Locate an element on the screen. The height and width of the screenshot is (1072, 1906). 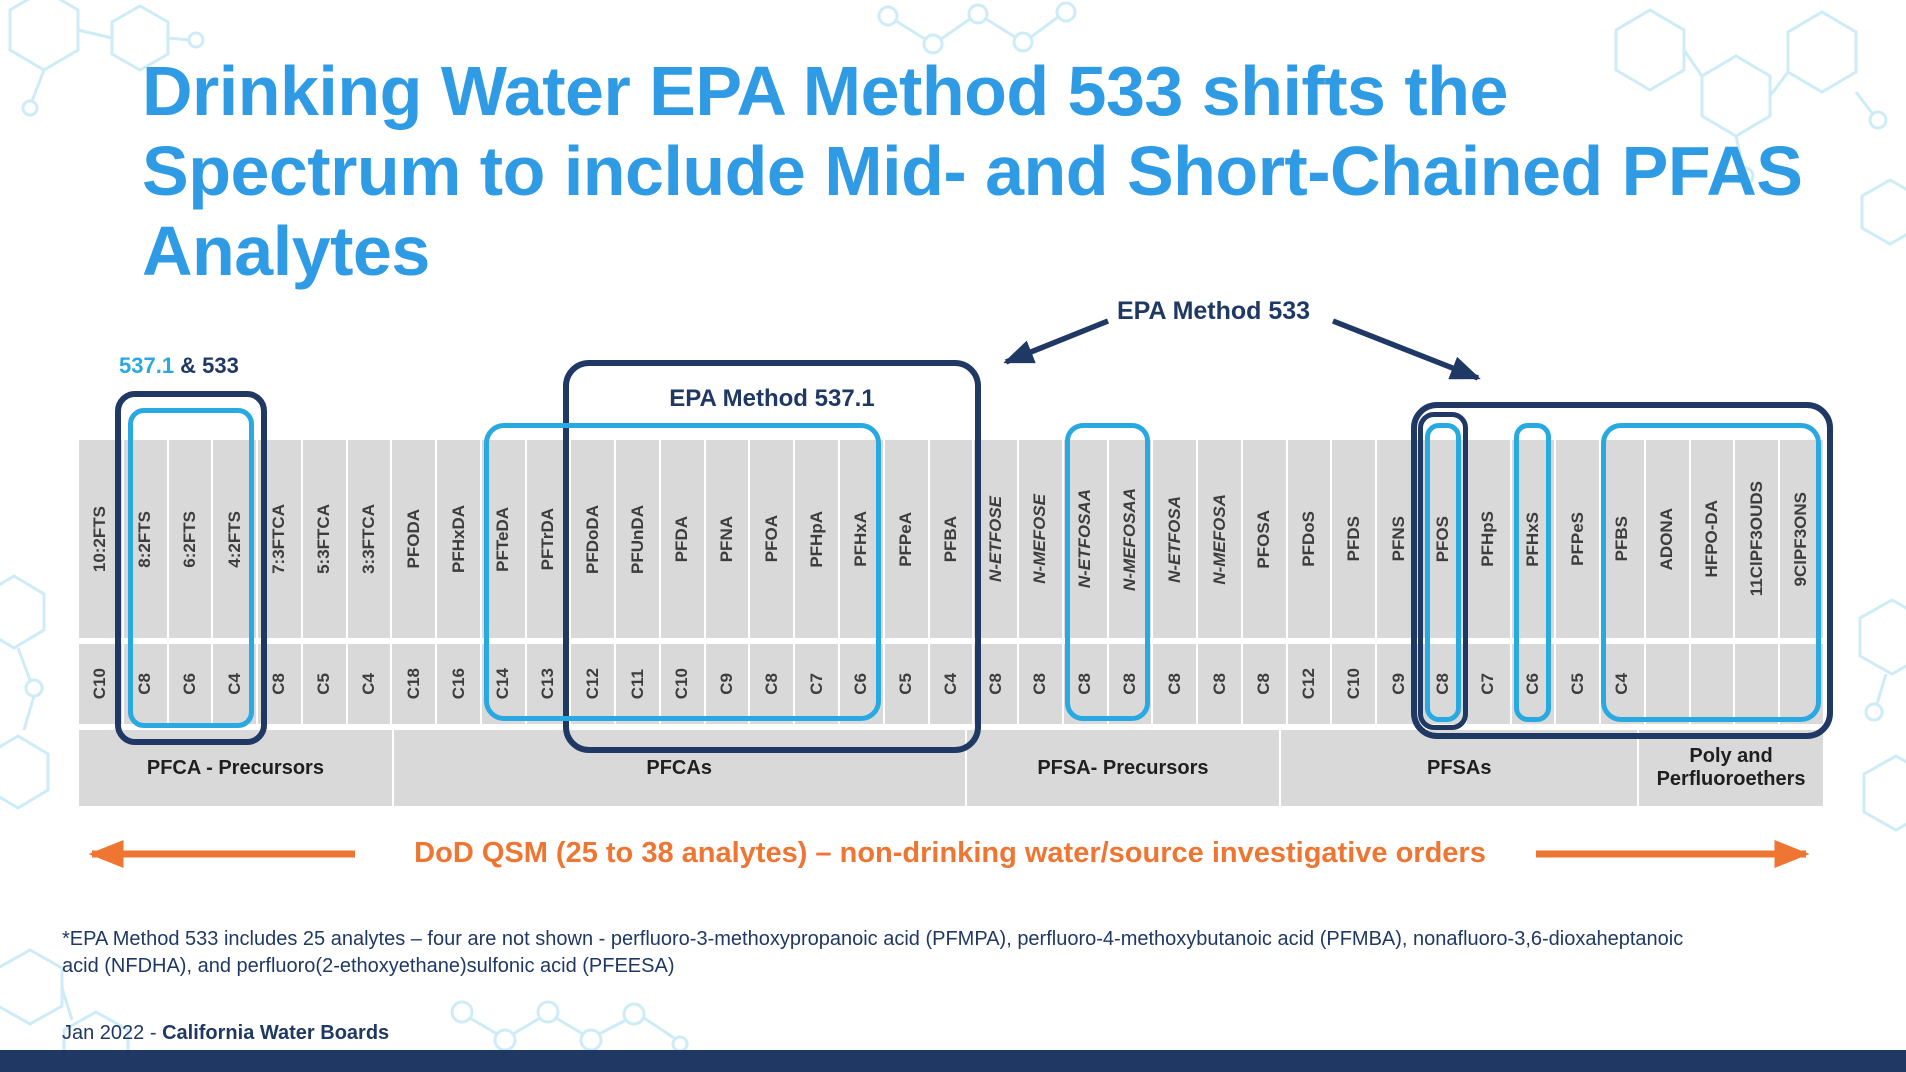
analyte-cell: N-ETFOSE is located at coordinates (997, 539).